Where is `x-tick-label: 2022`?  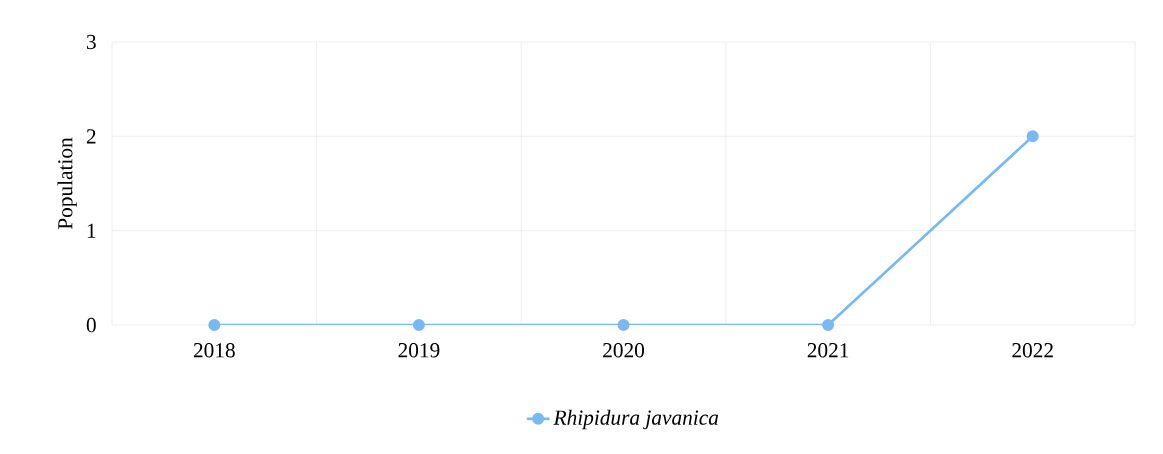
x-tick-label: 2022 is located at coordinates (1032, 350).